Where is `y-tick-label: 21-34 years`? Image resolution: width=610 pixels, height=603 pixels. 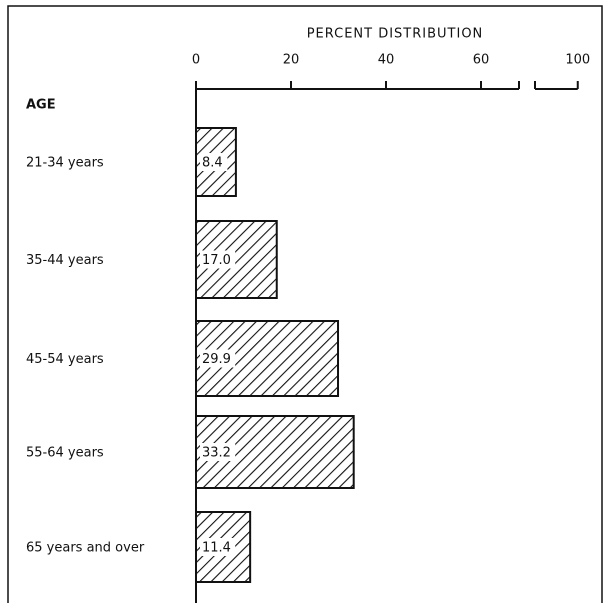 y-tick-label: 21-34 years is located at coordinates (65, 163).